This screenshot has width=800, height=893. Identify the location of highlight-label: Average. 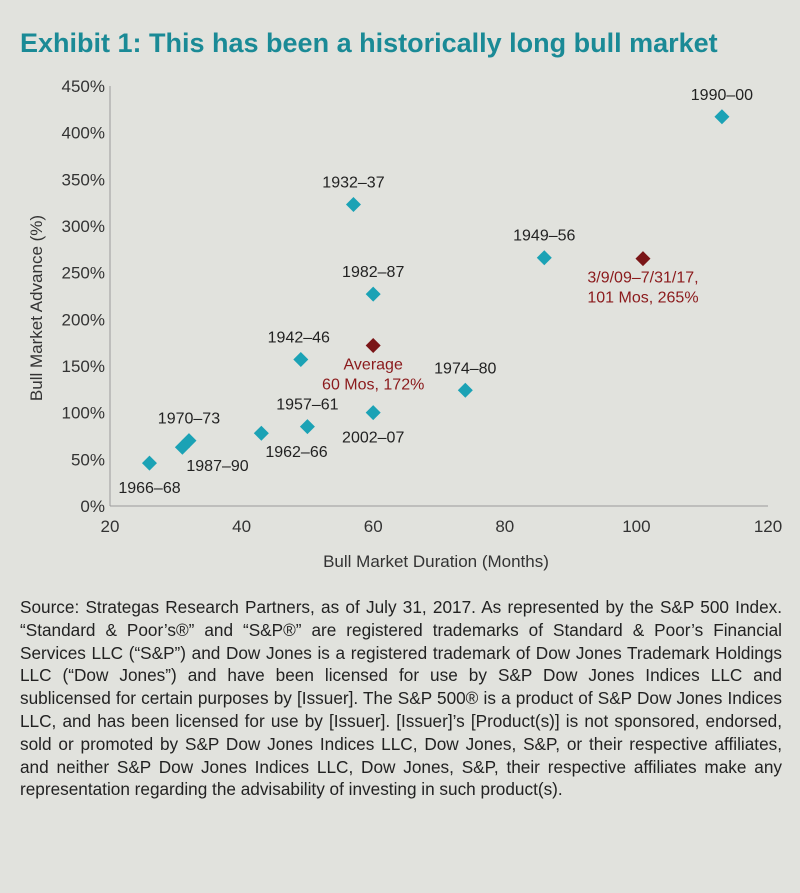
(373, 364).